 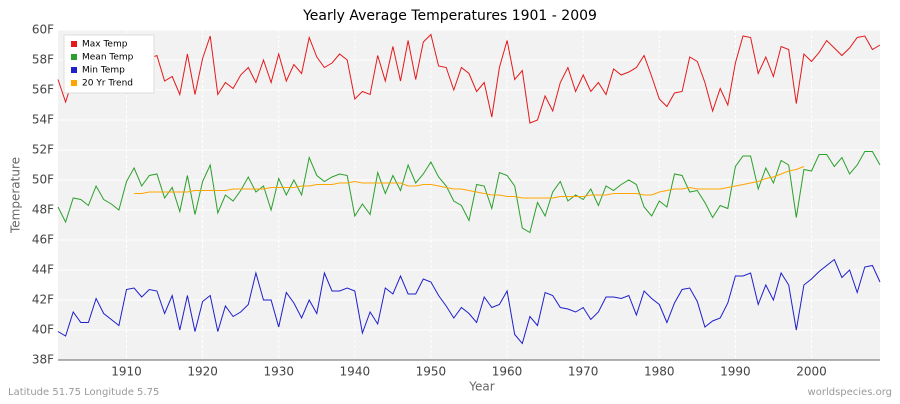 I want to click on x-tick-label: 1920, so click(x=202, y=372).